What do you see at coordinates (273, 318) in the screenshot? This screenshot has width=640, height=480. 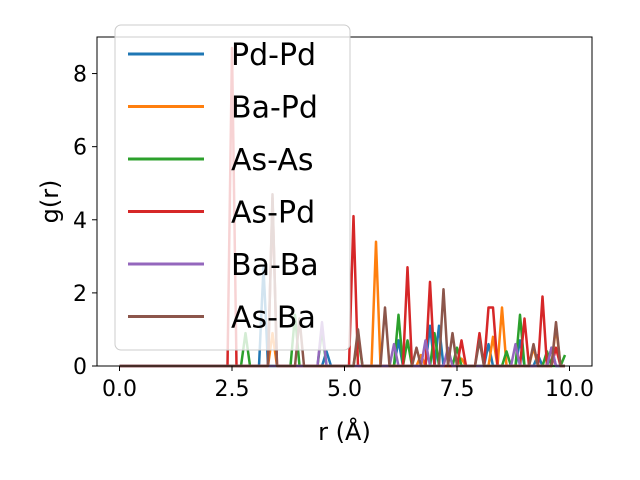 I see `legend-label-As-Ba: As-Ba` at bounding box center [273, 318].